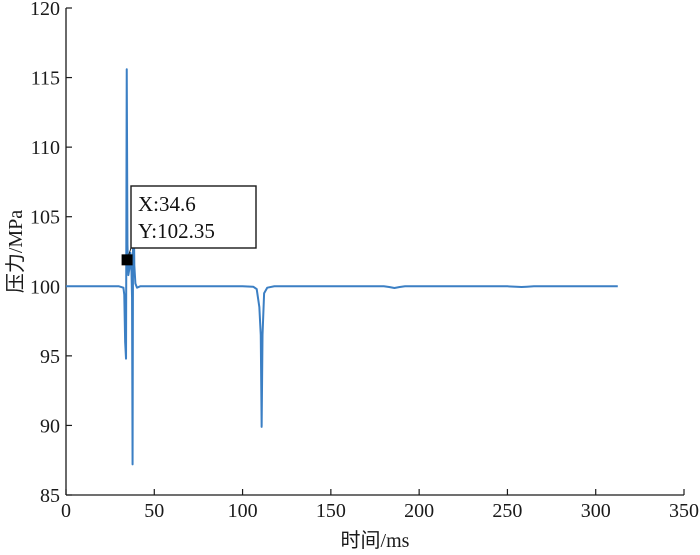 This screenshot has height=555, width=700. What do you see at coordinates (380, 505) in the screenshot?
I see `x-ticks: 0 50 100 150 200 250 300 350` at bounding box center [380, 505].